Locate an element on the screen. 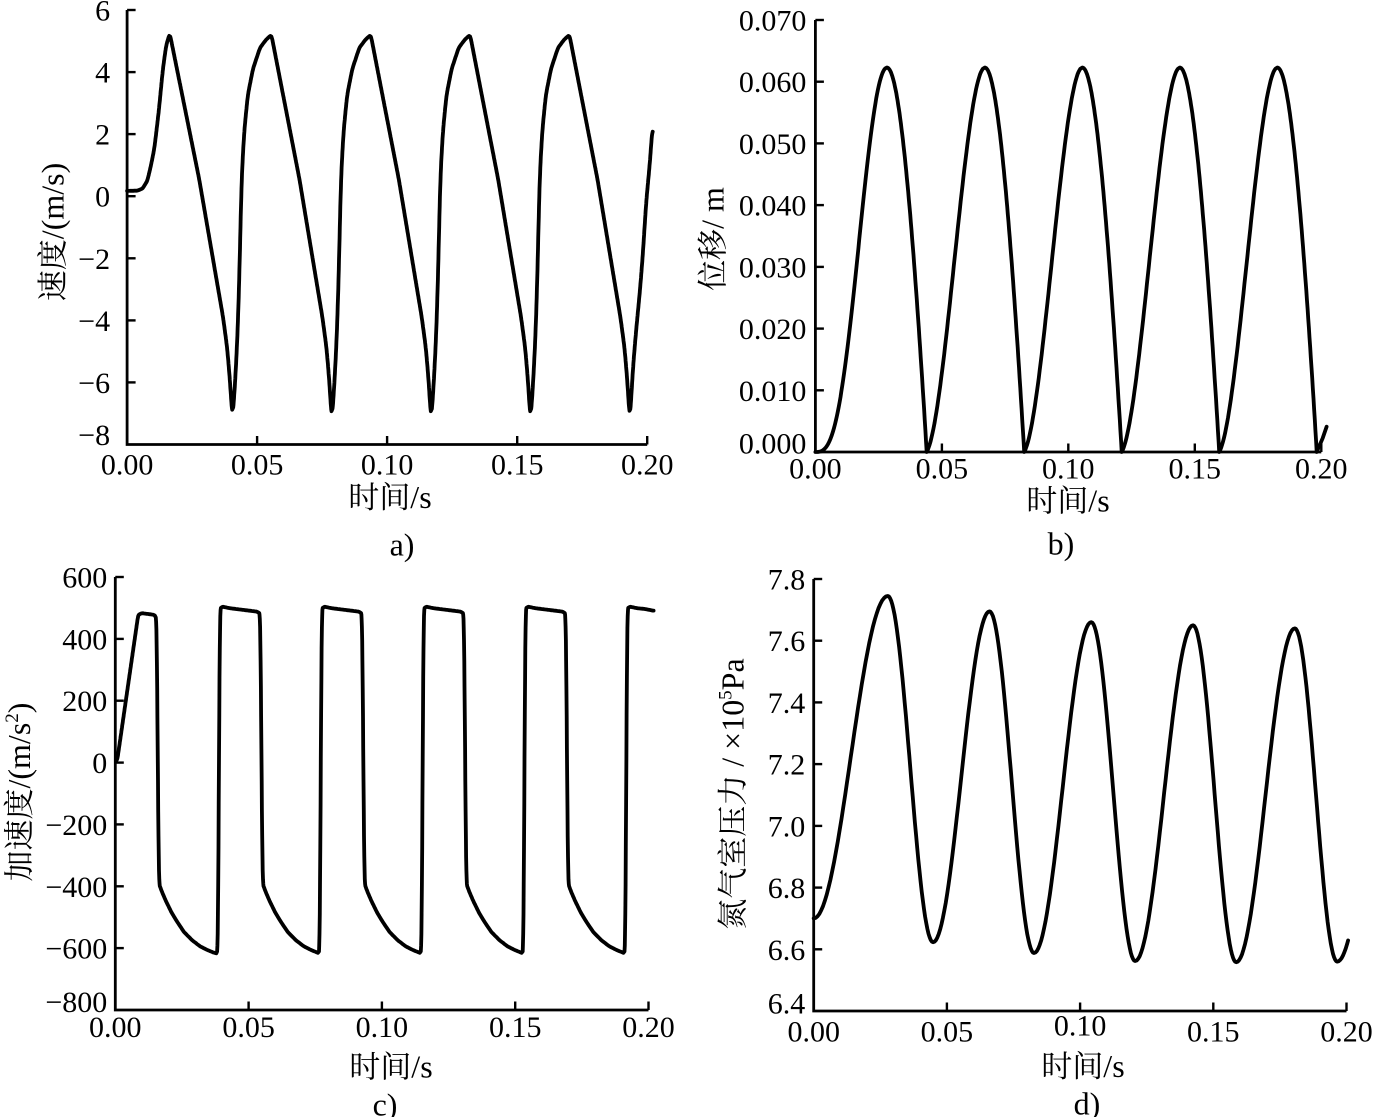 The image size is (1373, 1117). svg-text: 0.040 is located at coordinates (773, 206).